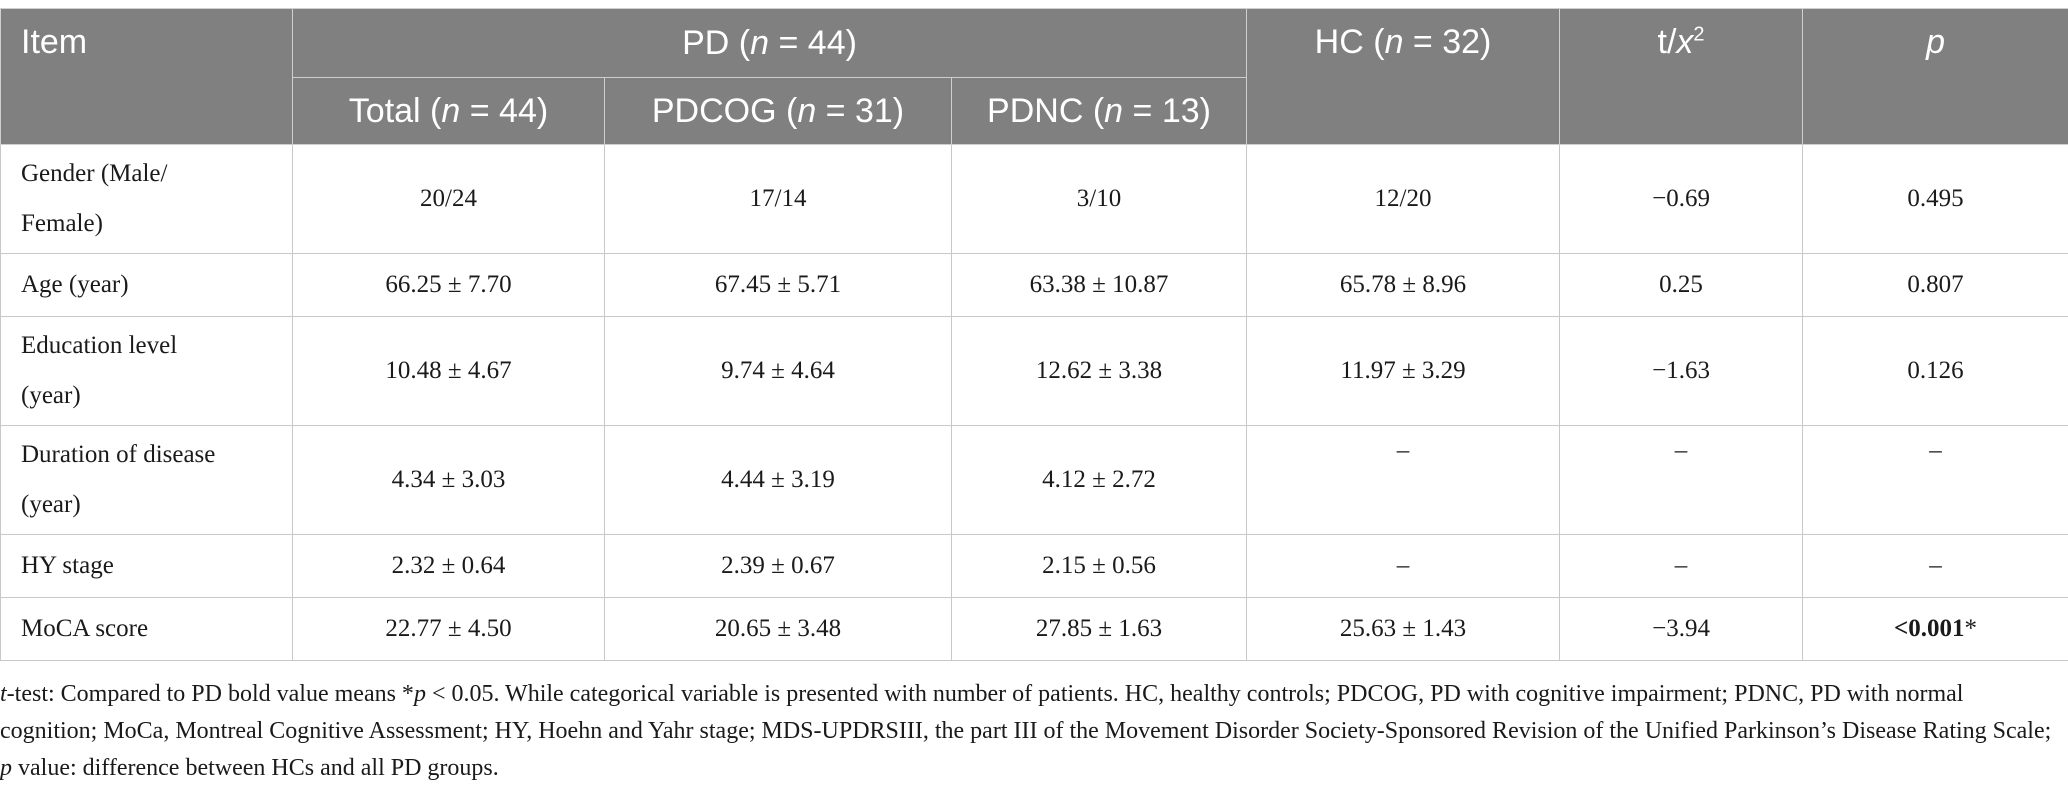 This screenshot has width=2068, height=796. I want to click on cell-statistic: 0.25, so click(1681, 285).